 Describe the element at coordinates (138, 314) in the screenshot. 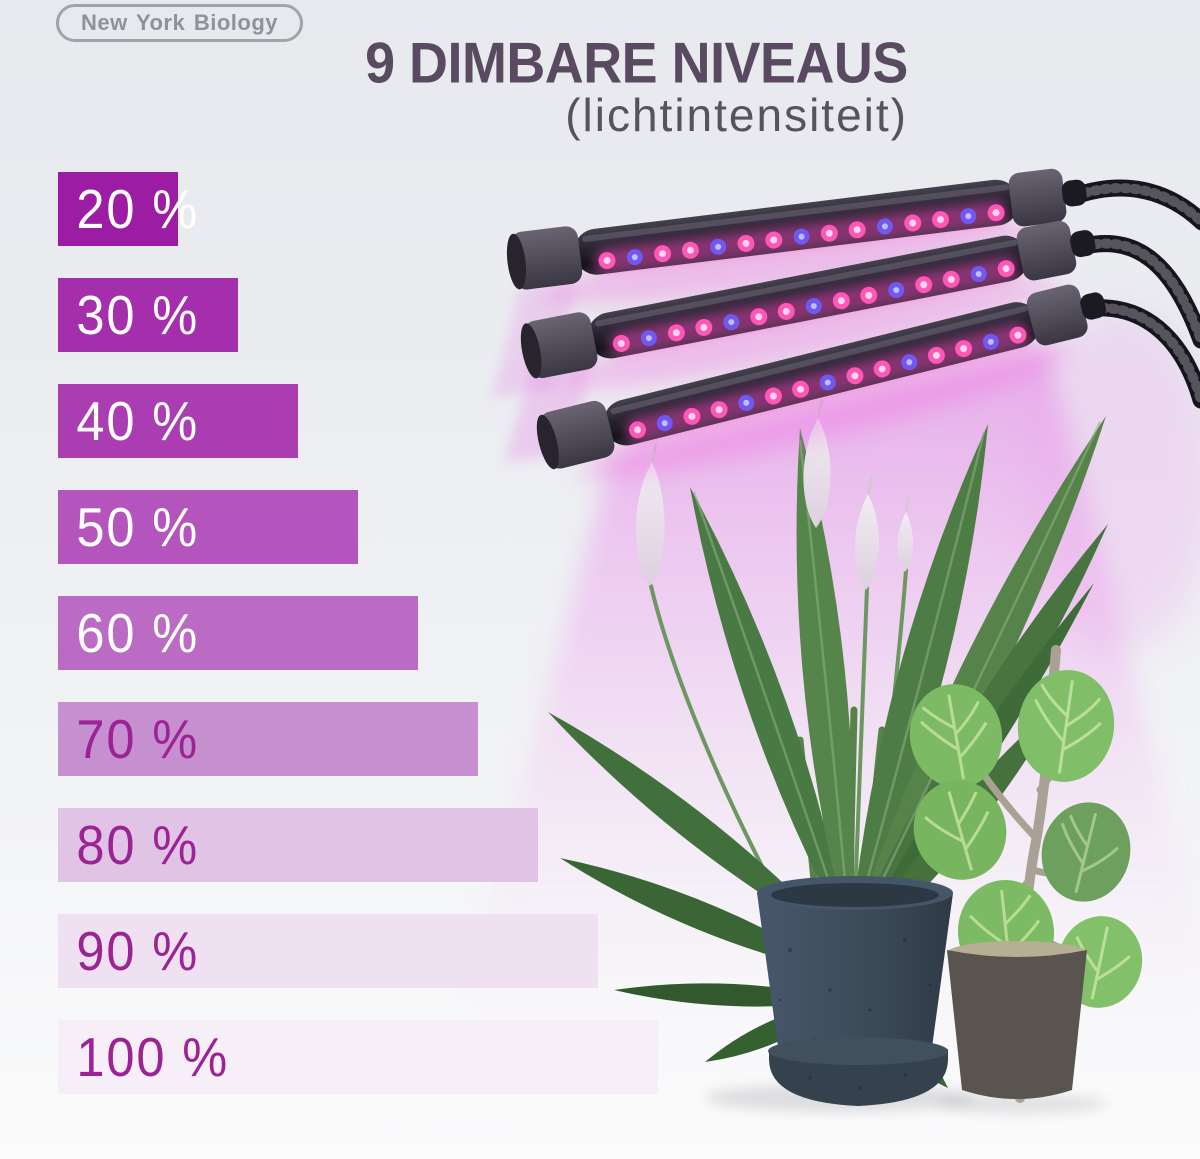

I see `bar-label: 30 %` at that location.